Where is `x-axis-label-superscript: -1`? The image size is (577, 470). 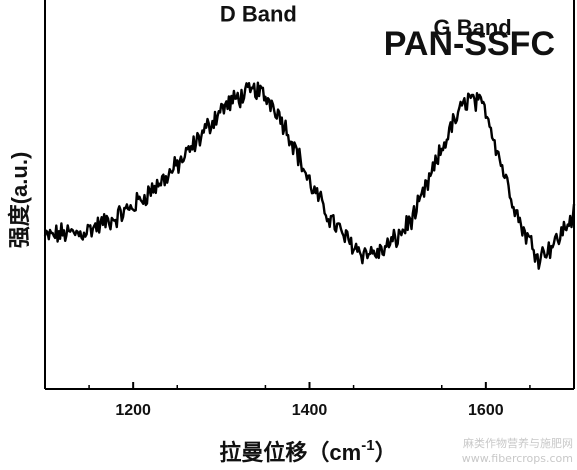 x-axis-label-superscript: -1 is located at coordinates (367, 445).